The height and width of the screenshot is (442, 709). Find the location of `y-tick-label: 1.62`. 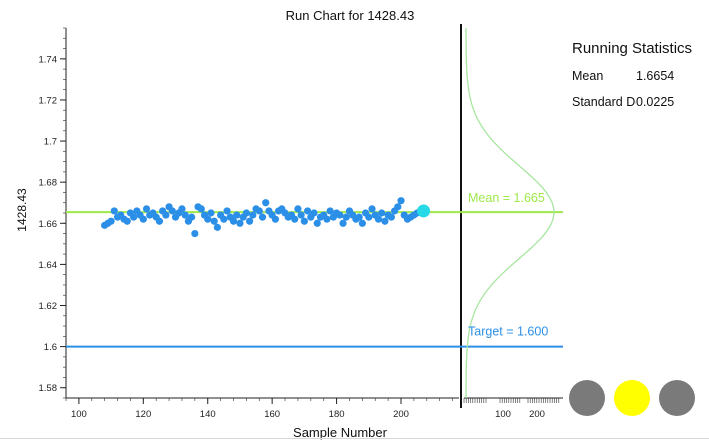

y-tick-label: 1.62 is located at coordinates (48, 306).